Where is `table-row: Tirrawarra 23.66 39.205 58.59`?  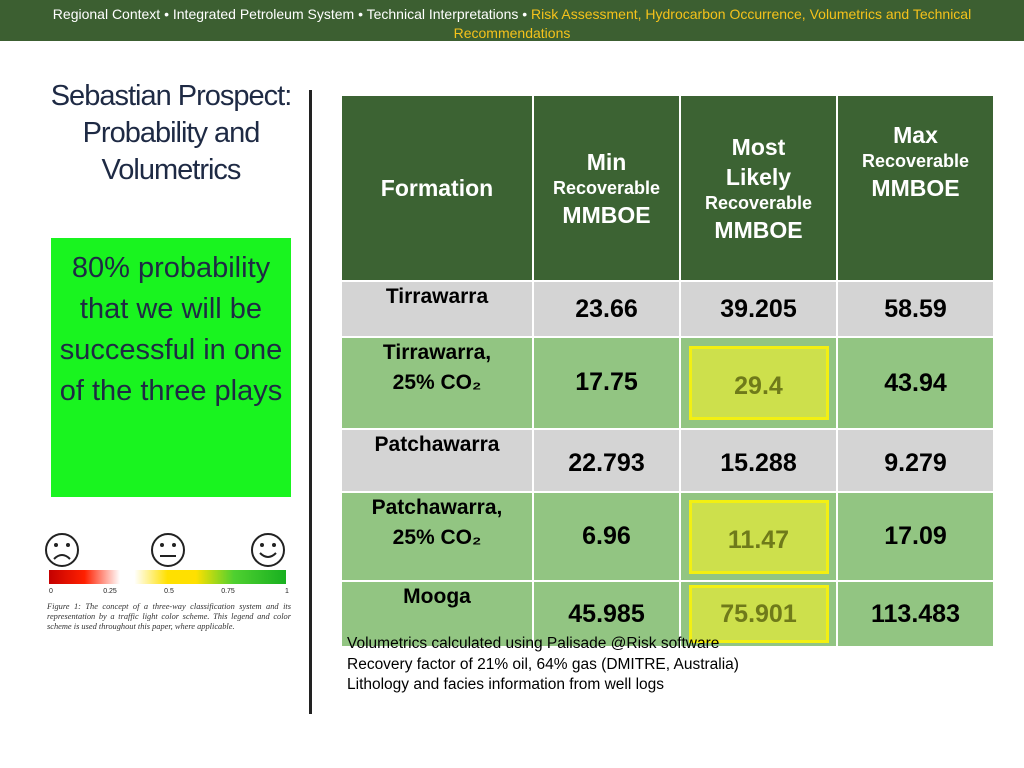
table-row: Tirrawarra 23.66 39.205 58.59 is located at coordinates (667, 309).